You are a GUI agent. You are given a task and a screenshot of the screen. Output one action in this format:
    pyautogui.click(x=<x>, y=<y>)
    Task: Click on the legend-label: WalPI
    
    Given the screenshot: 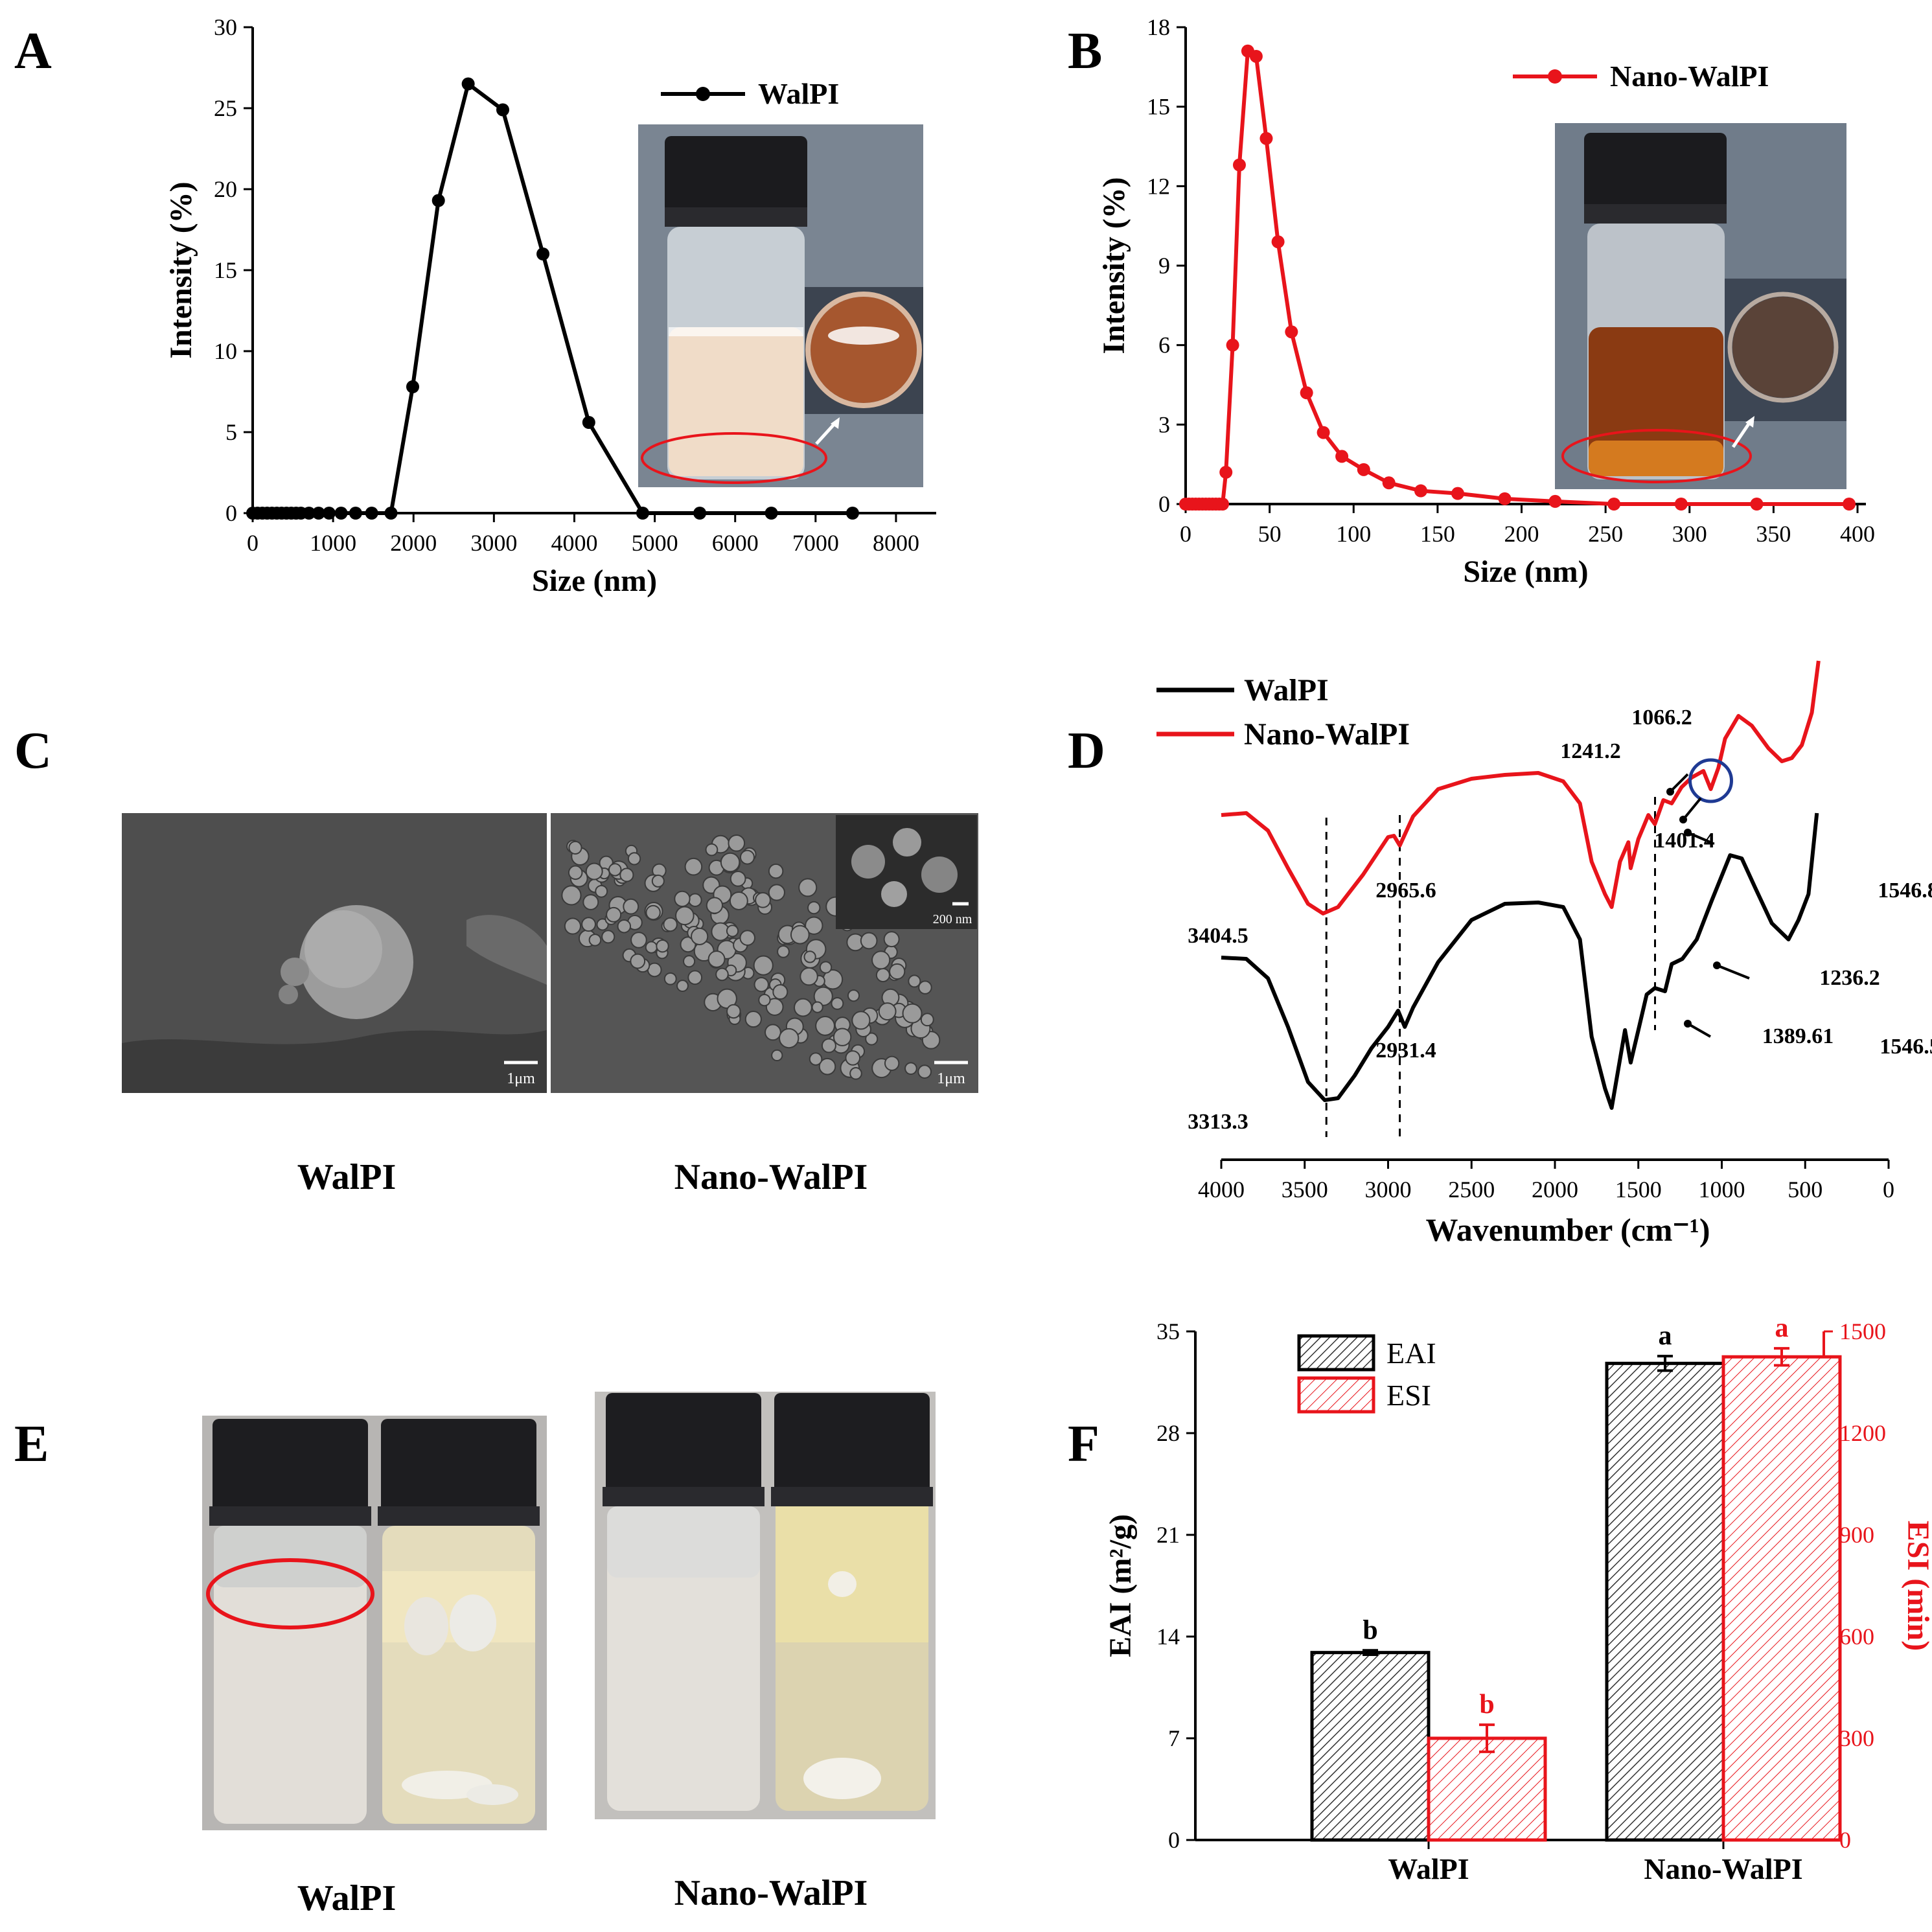 What is the action you would take?
    pyautogui.click(x=1286, y=690)
    